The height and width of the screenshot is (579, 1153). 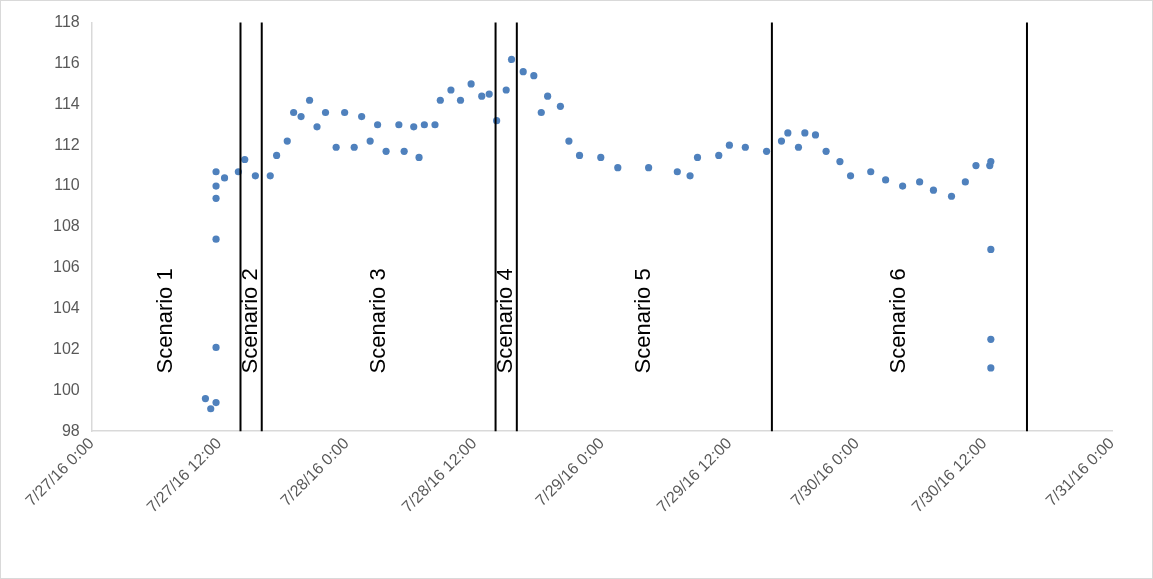 I want to click on y-tick-label: 116, so click(x=67, y=62).